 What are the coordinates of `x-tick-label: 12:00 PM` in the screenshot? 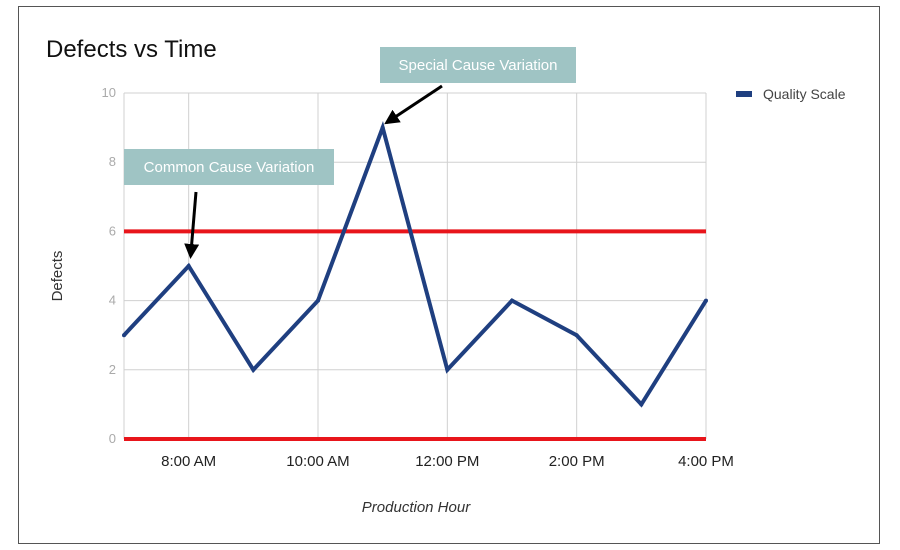 It's located at (447, 461).